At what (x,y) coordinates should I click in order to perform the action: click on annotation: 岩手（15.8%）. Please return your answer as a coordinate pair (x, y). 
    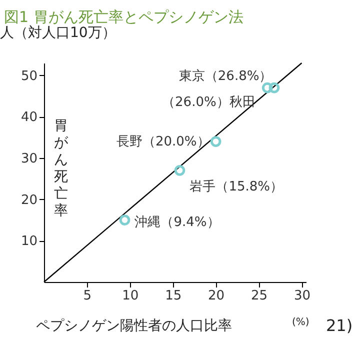
    Looking at the image, I should click on (237, 186).